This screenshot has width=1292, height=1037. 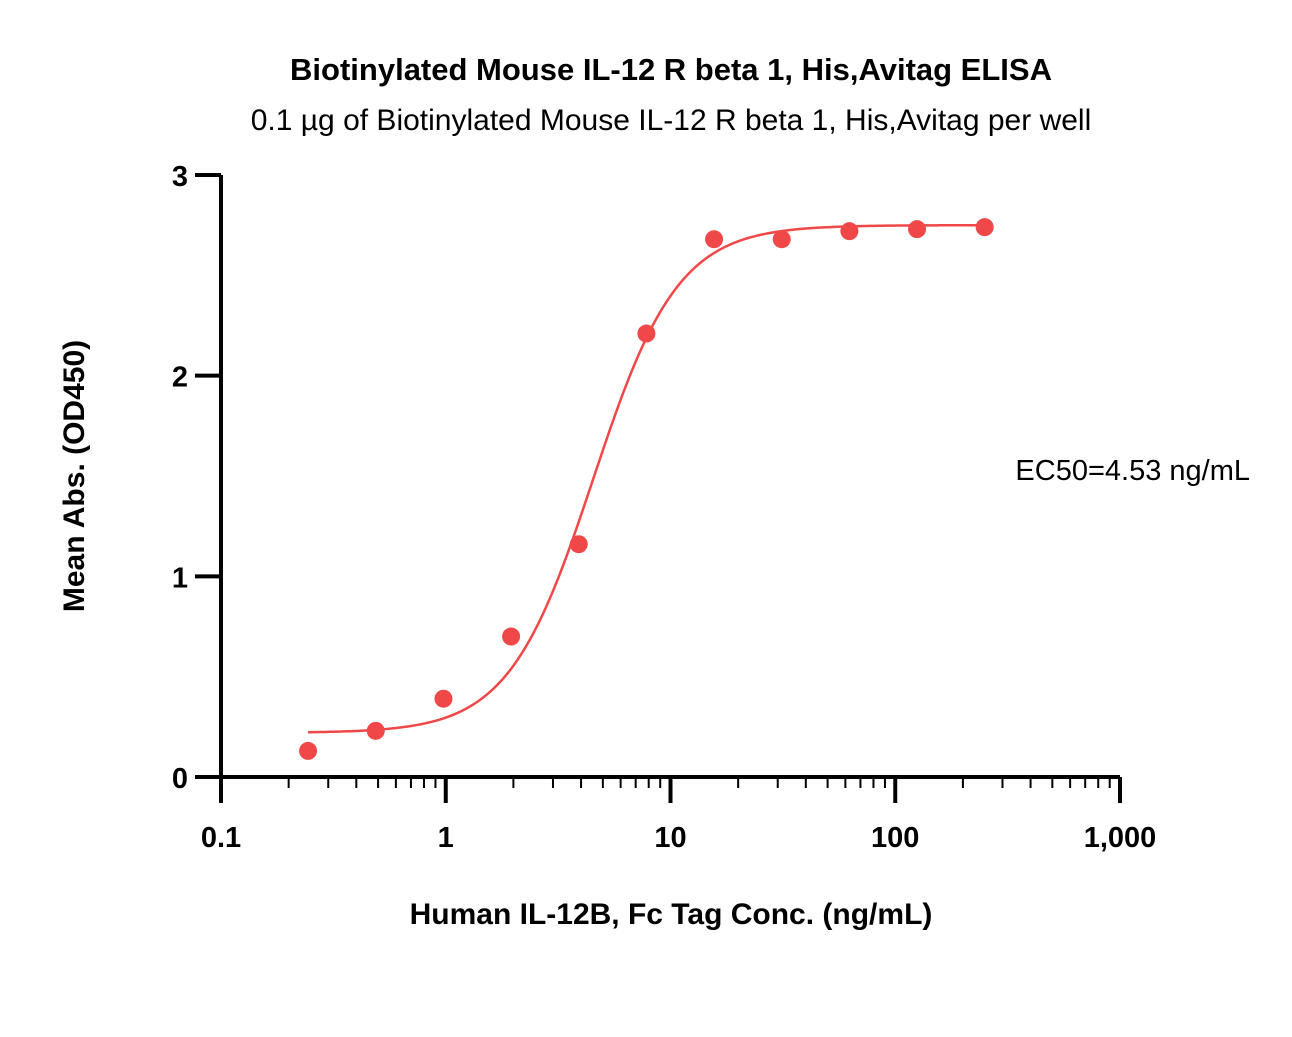 What do you see at coordinates (180, 578) in the screenshot?
I see `y-tick-label: 1` at bounding box center [180, 578].